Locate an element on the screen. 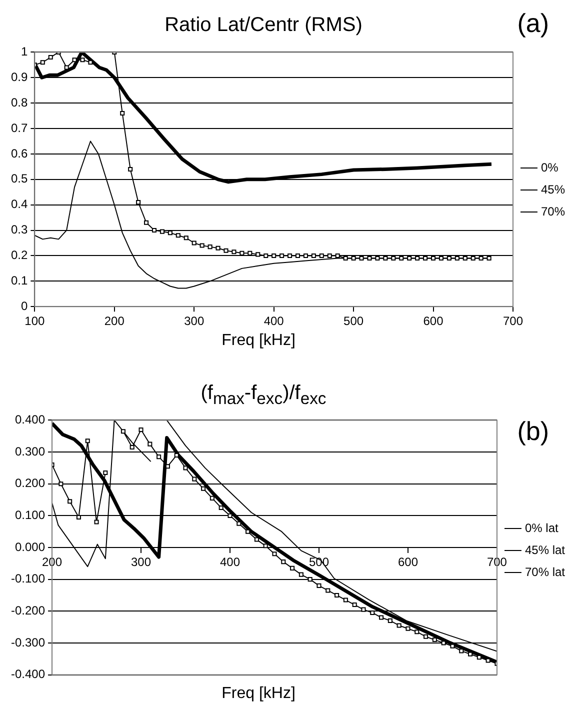  x-tick-label: 500 is located at coordinates (354, 321).